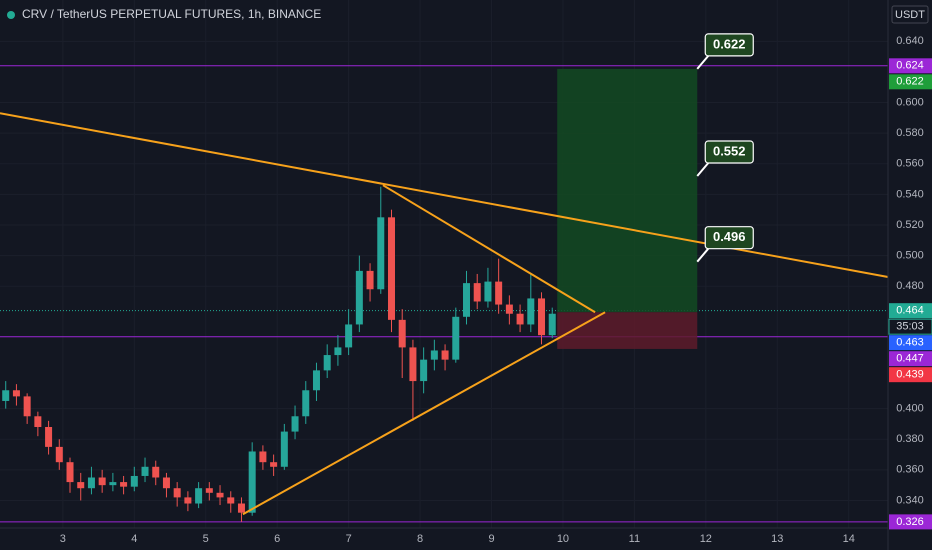  Describe the element at coordinates (11, 15) in the screenshot. I see `status-dot` at that location.